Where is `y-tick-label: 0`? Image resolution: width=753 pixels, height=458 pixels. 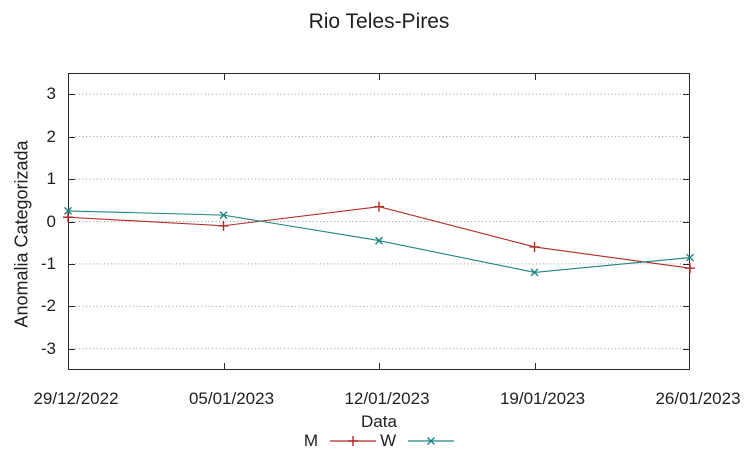 y-tick-label: 0 is located at coordinates (51, 221).